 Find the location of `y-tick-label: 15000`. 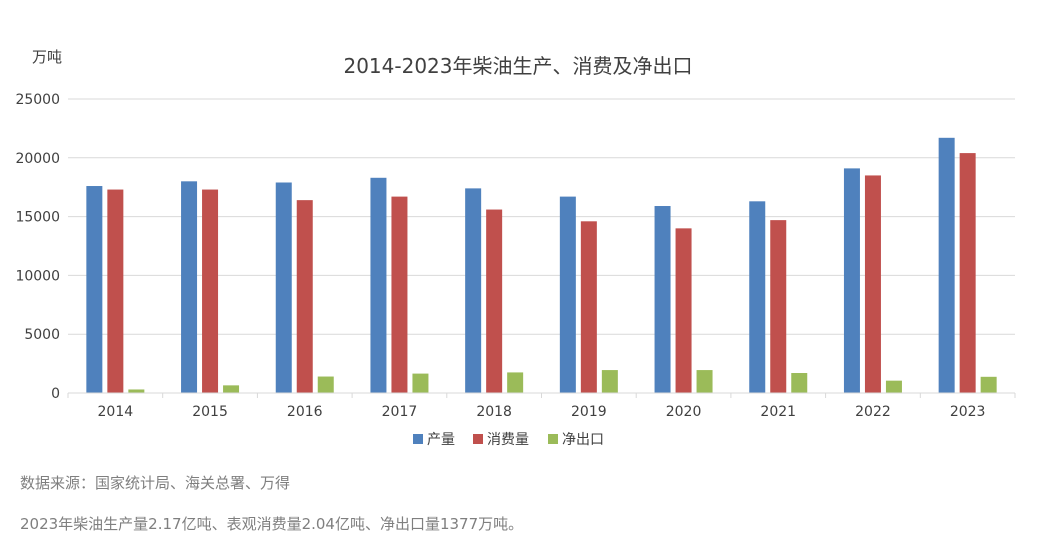

y-tick-label: 15000 is located at coordinates (37, 218).